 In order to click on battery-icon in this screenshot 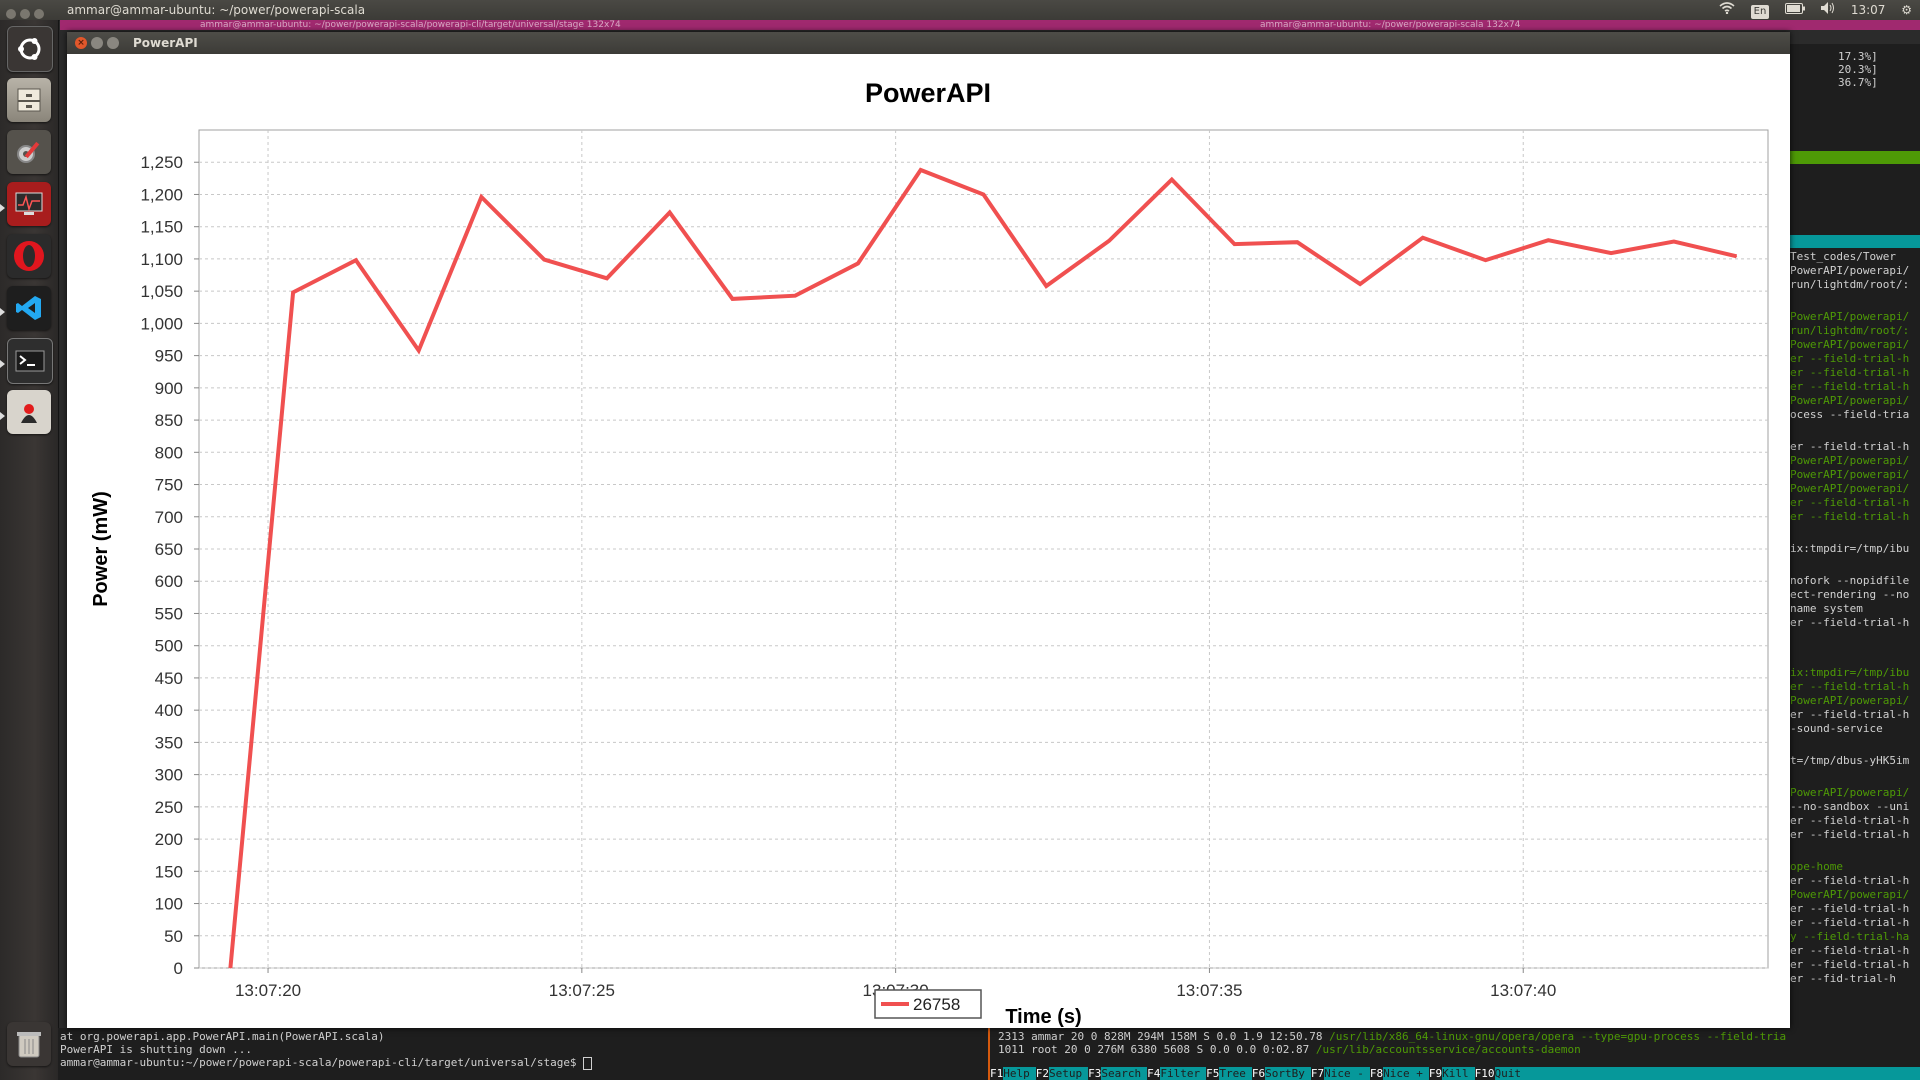, I will do `click(1795, 10)`.